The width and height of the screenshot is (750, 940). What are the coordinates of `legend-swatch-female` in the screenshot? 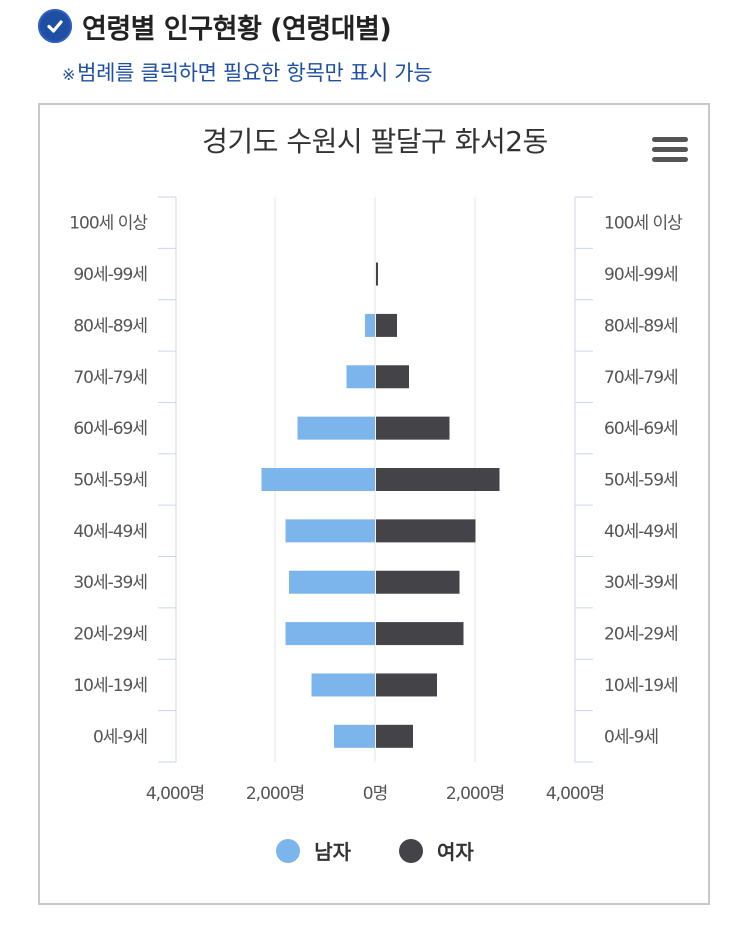 It's located at (411, 850).